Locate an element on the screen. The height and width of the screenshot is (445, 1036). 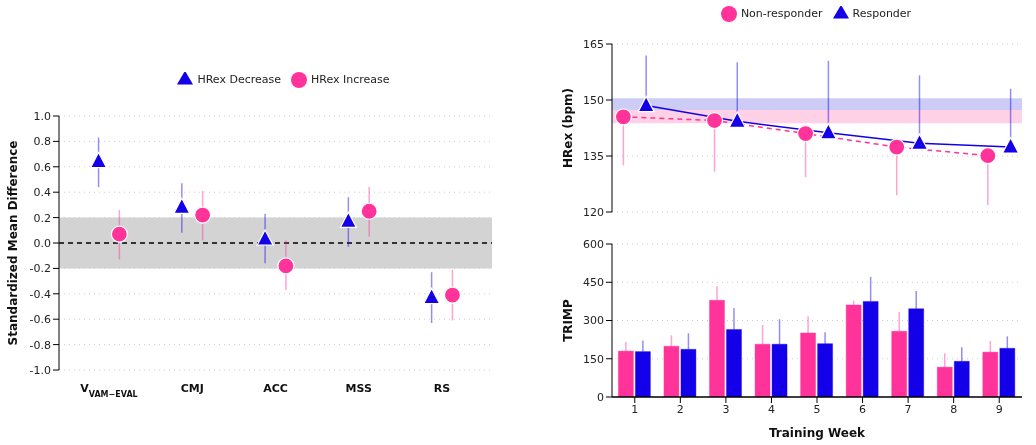
x-tick-label: MSS is located at coordinates (358, 388).